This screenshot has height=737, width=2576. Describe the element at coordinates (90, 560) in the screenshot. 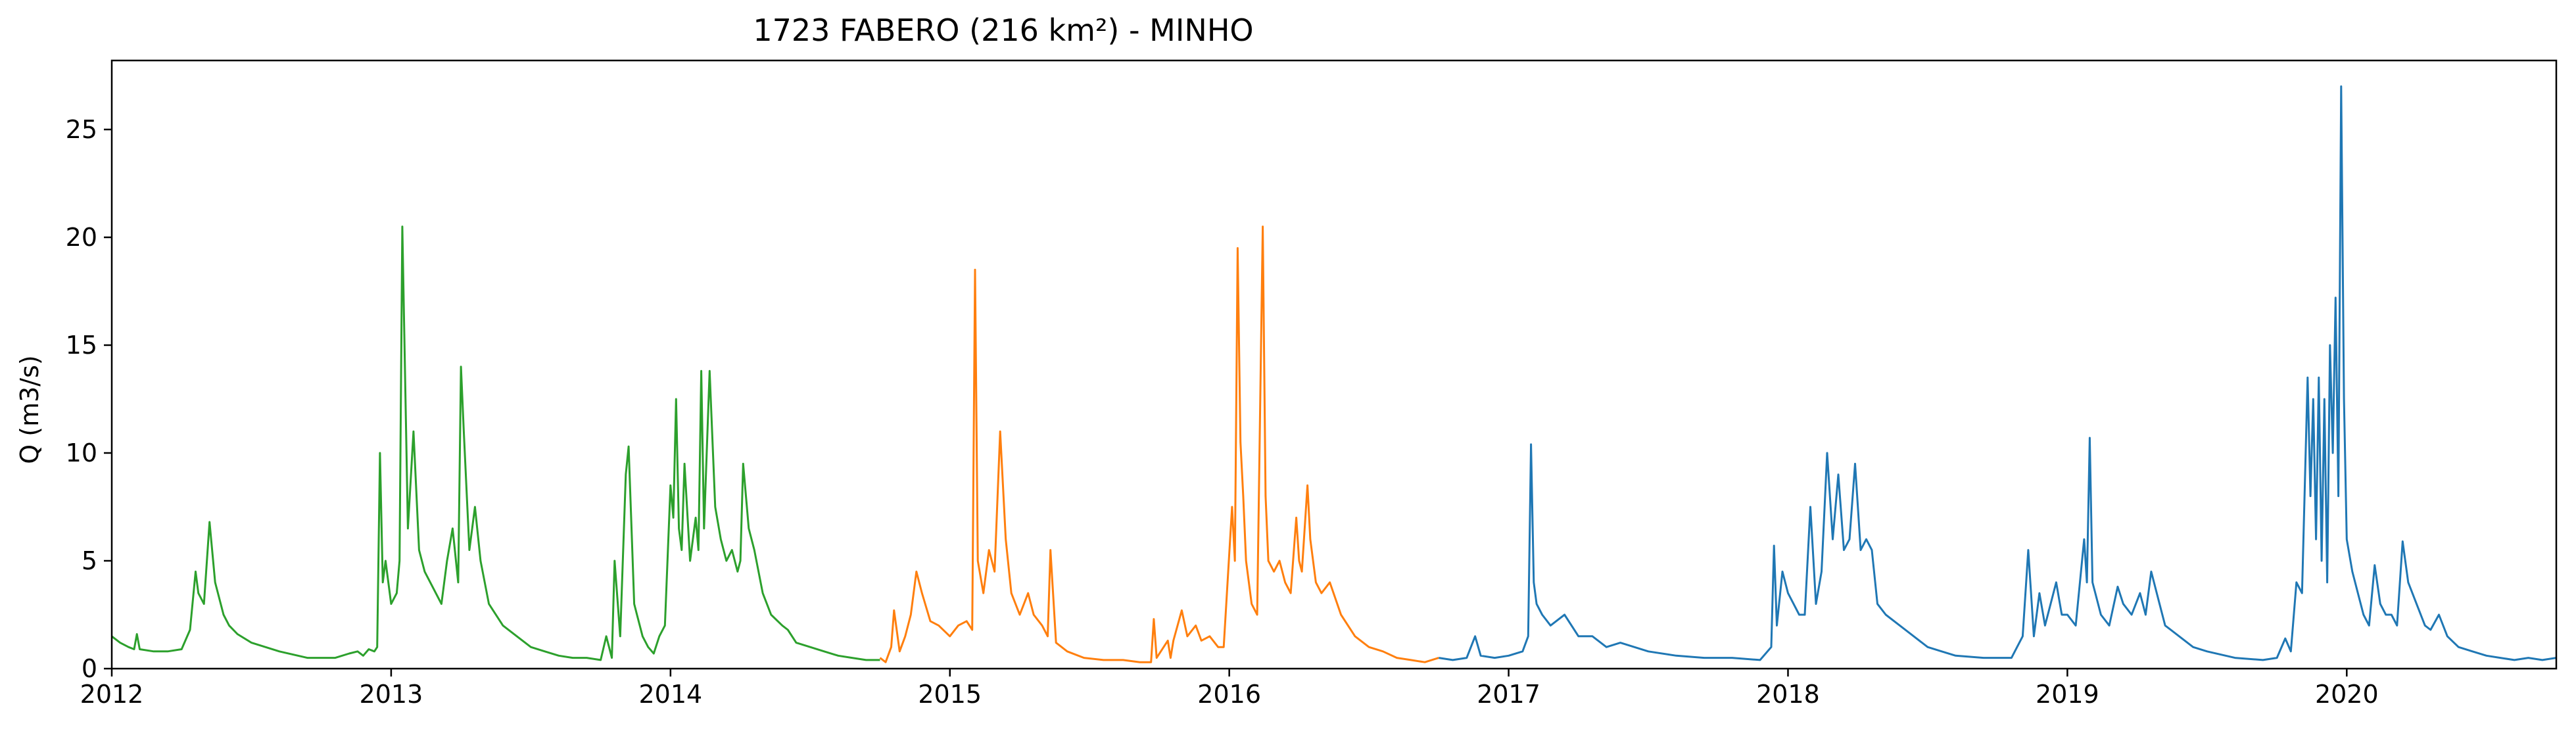

I see `y-tick-label: 5` at that location.